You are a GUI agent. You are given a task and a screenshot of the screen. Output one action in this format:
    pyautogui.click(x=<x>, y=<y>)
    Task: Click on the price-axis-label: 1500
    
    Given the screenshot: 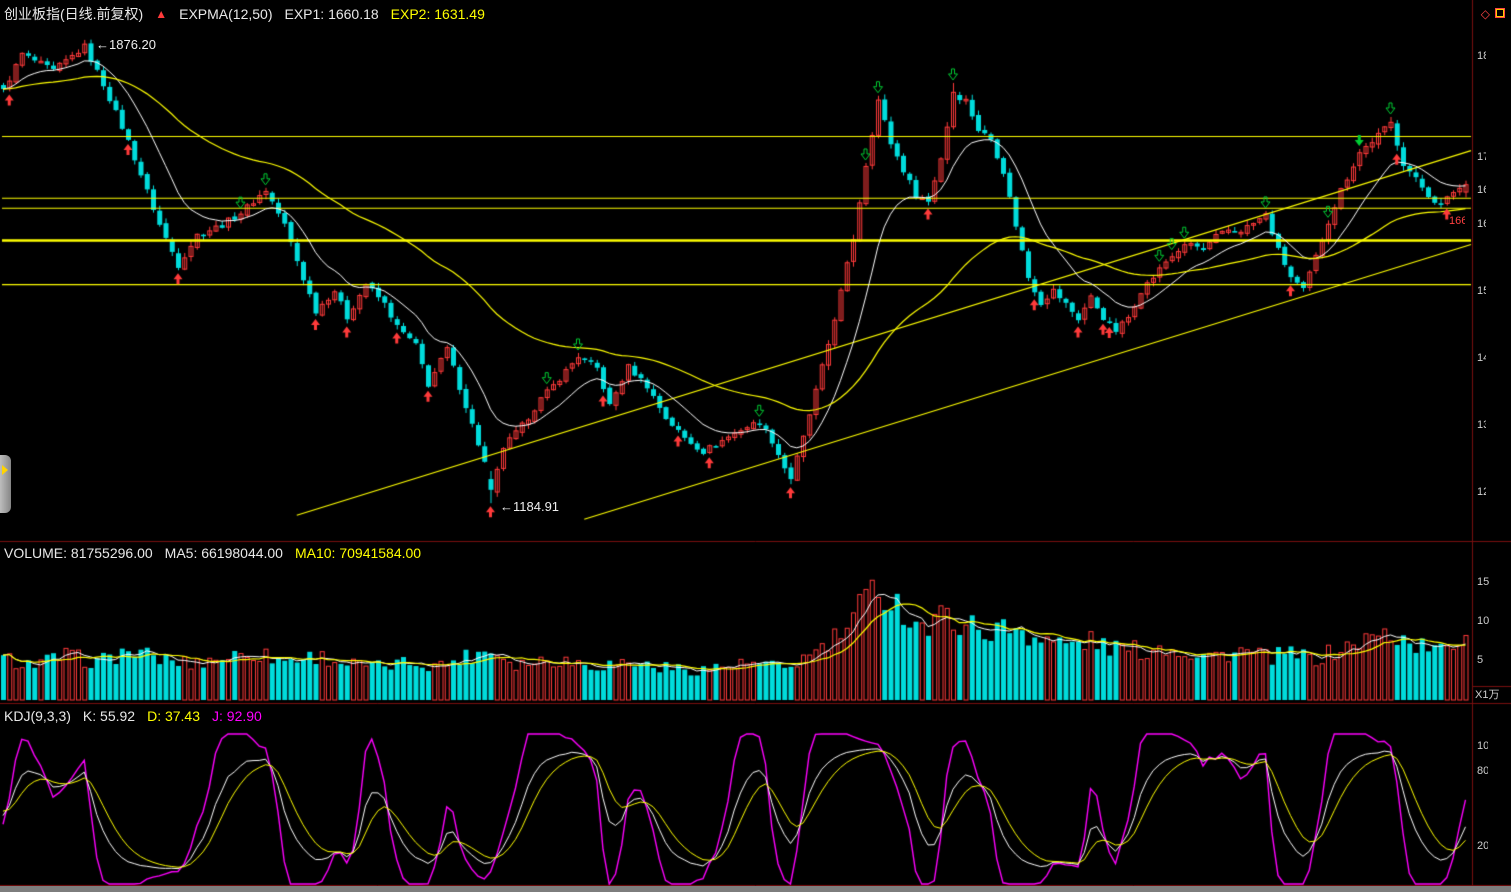 What is the action you would take?
    pyautogui.click(x=1481, y=291)
    